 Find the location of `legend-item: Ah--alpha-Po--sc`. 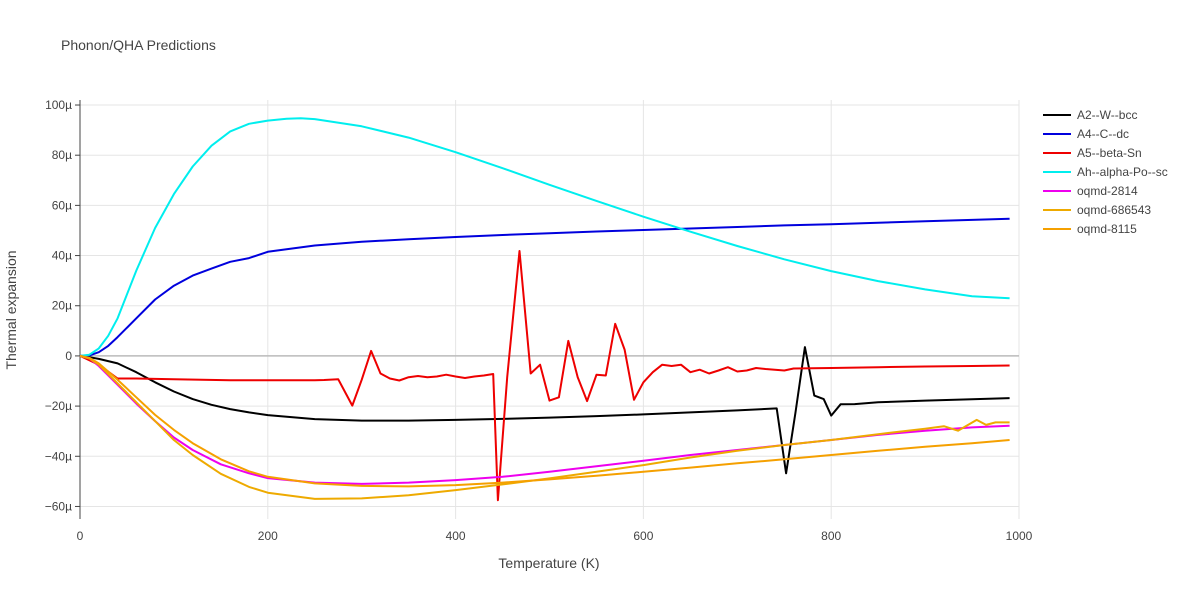

legend-item: Ah--alpha-Po--sc is located at coordinates (1105, 172).